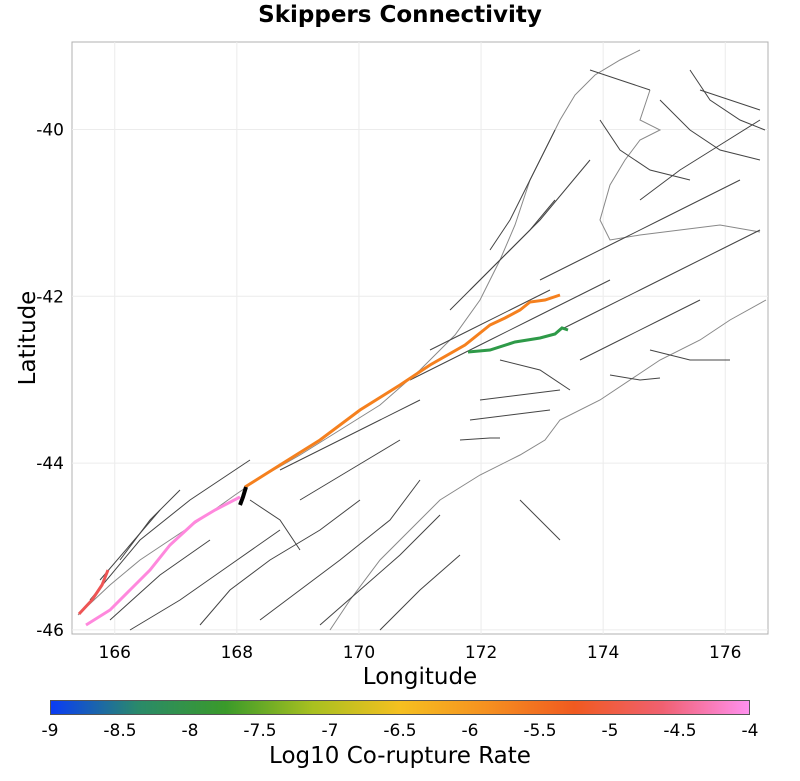 This screenshot has height=781, width=800. I want to click on x-tick-label: 168, so click(237, 653).